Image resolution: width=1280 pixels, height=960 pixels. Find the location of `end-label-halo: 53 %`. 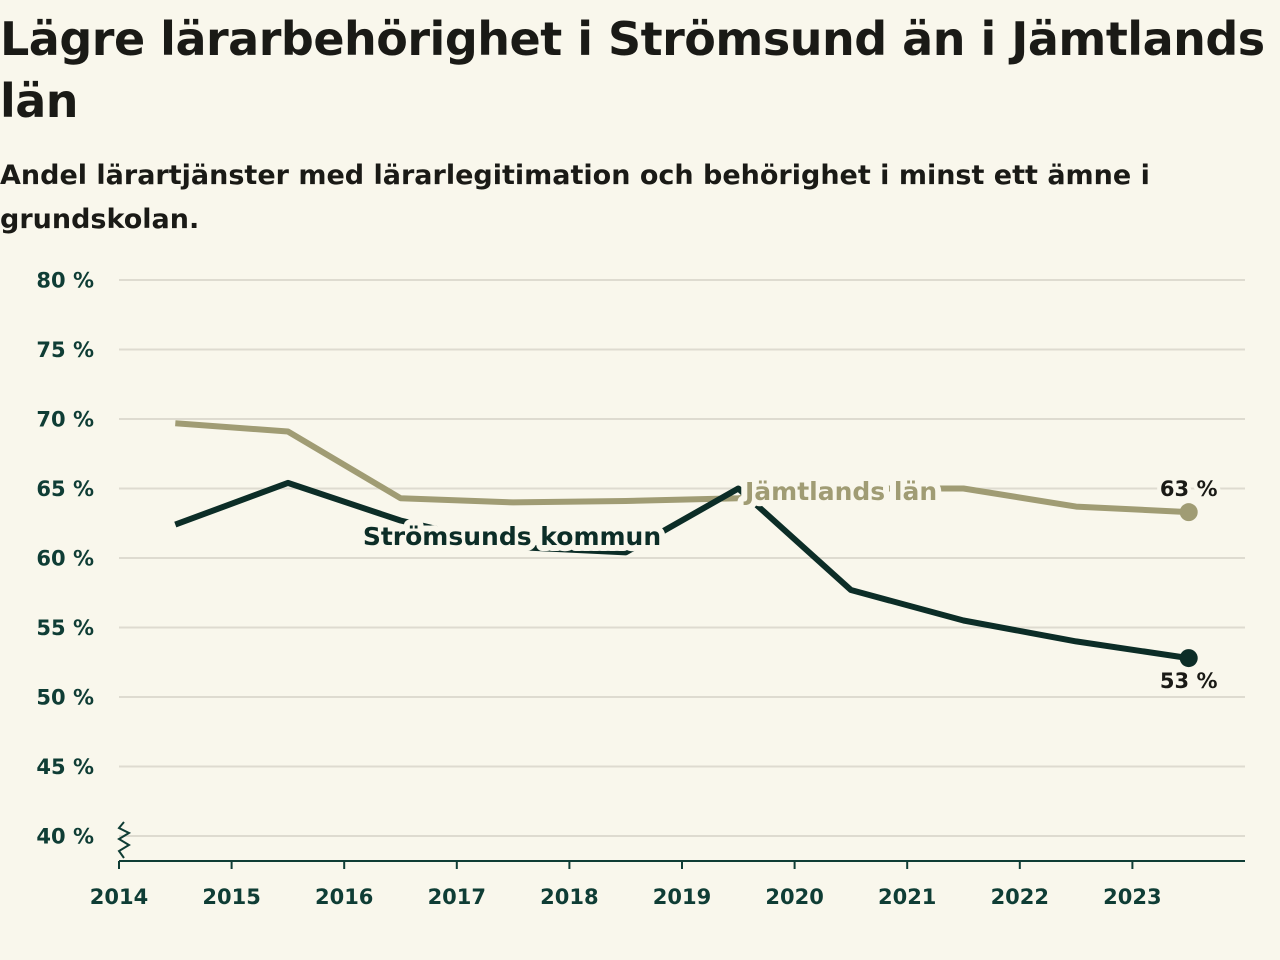

end-label-halo: 53 % is located at coordinates (1189, 681).